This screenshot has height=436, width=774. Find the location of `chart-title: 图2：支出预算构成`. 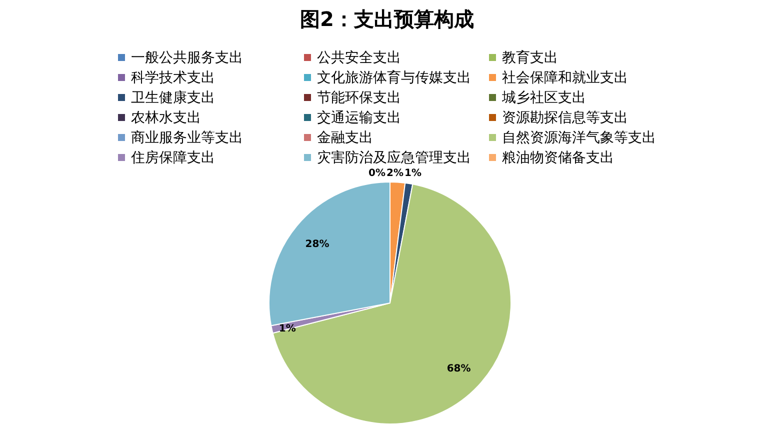

chart-title: 图2：支出预算构成 is located at coordinates (387, 19).